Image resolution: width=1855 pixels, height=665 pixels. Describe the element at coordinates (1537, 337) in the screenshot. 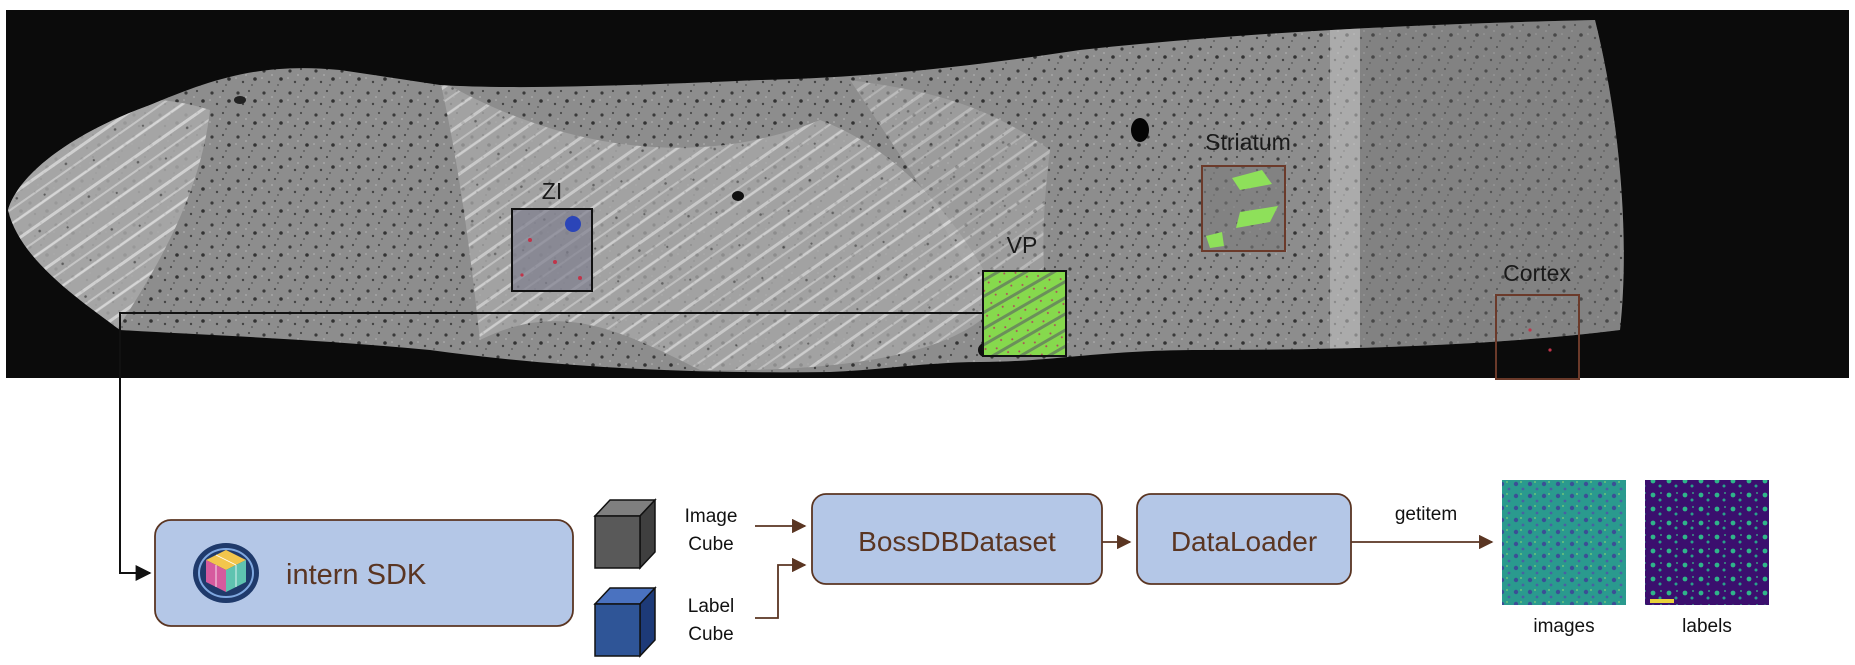

I see `region-cortex-box` at that location.